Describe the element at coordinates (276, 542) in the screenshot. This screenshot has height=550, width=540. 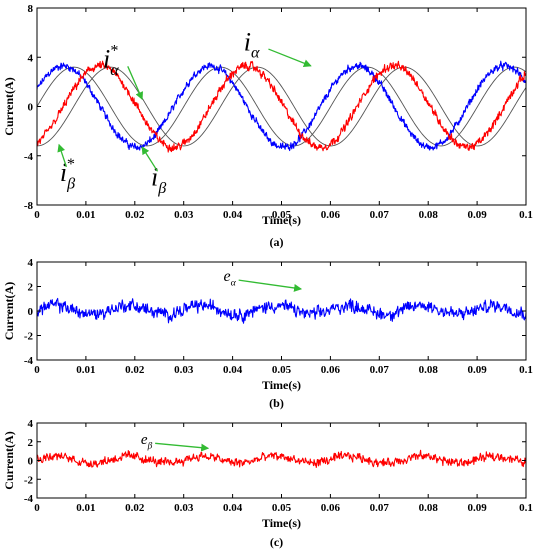
I see `panel-caption: (c)` at that location.